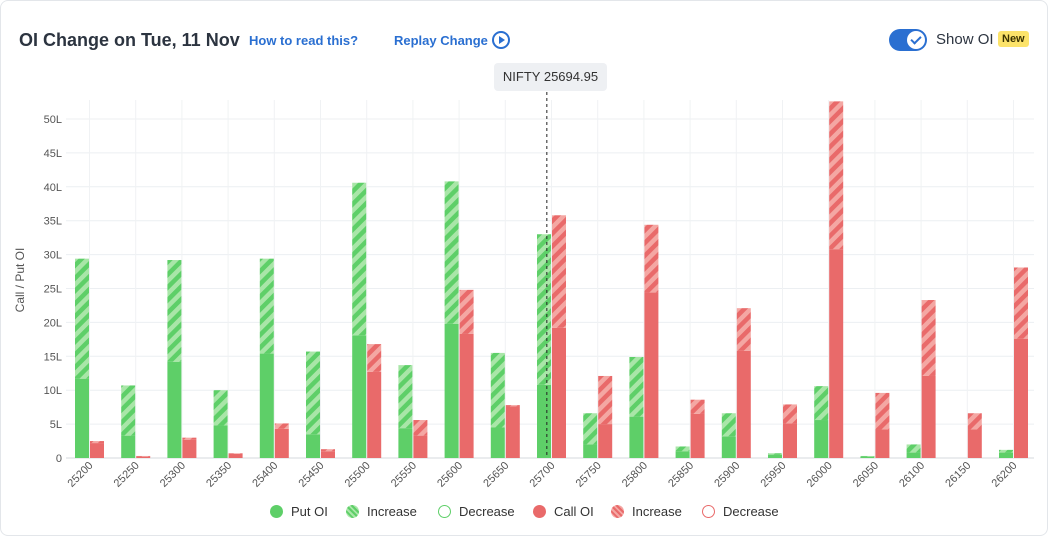 This screenshot has width=1048, height=536. Describe the element at coordinates (574, 511) in the screenshot. I see `legend-label: Call OI` at that location.